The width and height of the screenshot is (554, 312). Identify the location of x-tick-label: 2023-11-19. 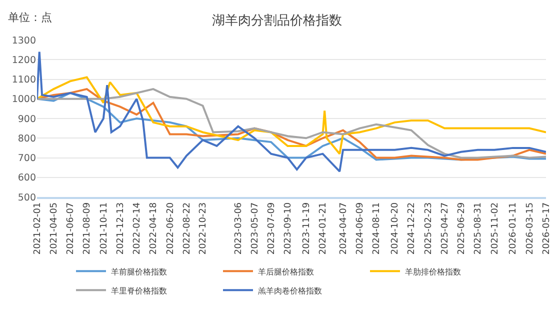
(307, 228).